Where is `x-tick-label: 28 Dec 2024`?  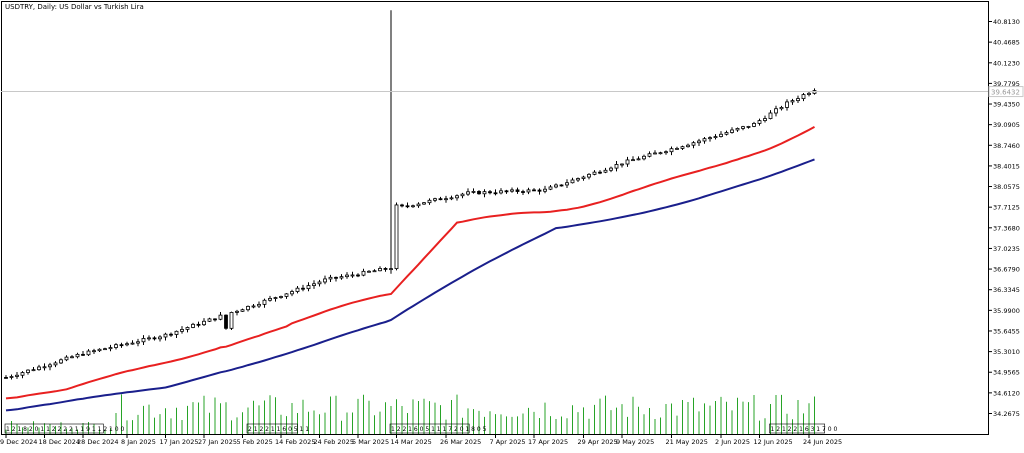
x-tick-label: 28 Dec 2024 is located at coordinates (98, 442).